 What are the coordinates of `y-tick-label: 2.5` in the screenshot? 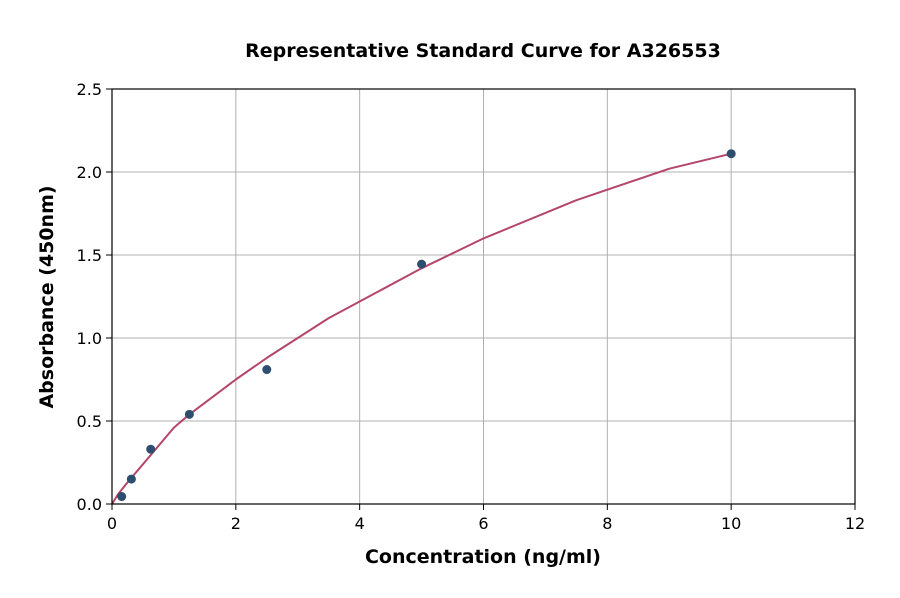 It's located at (89, 89).